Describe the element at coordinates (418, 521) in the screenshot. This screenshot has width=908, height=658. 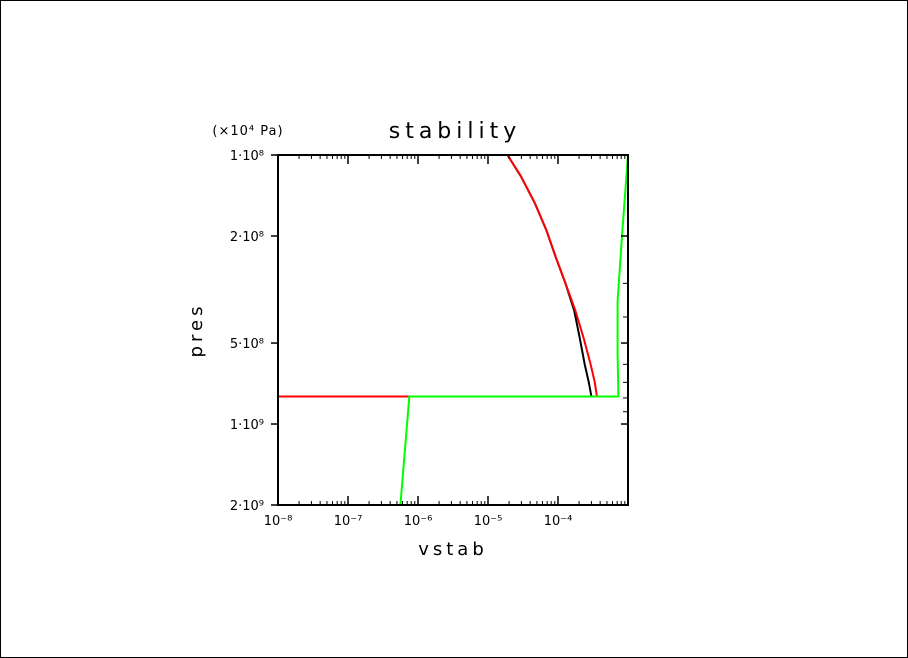
I see `x-tick-label: 10⁻⁶` at that location.